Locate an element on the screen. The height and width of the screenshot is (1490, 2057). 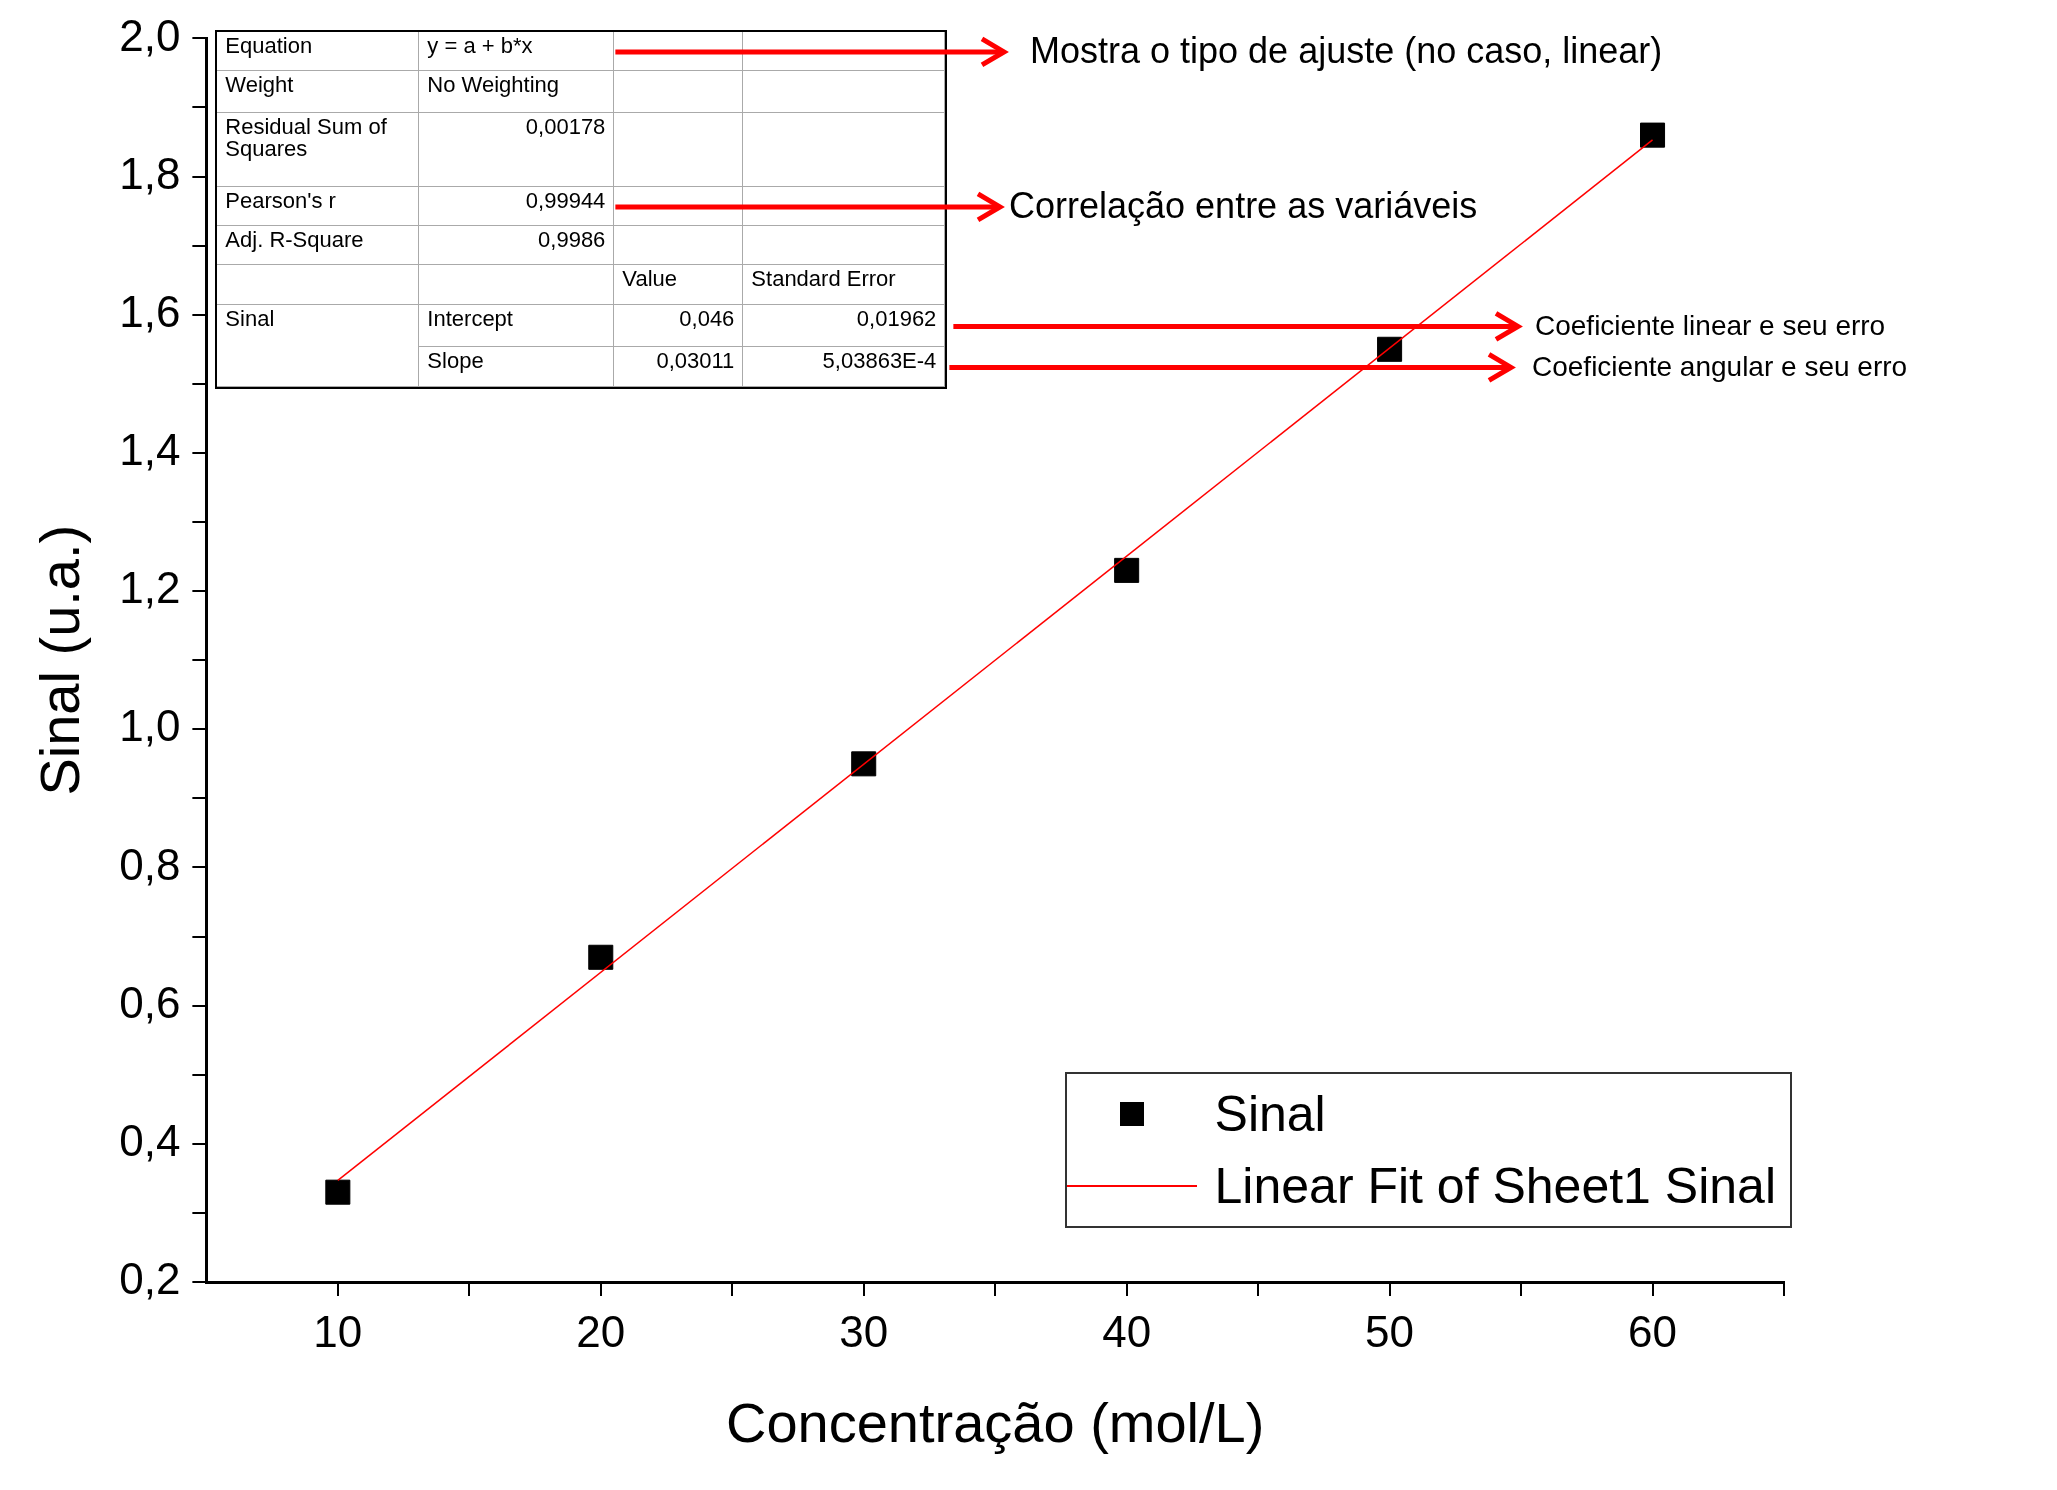
y-tick-label: 0,6 is located at coordinates (150, 1002).